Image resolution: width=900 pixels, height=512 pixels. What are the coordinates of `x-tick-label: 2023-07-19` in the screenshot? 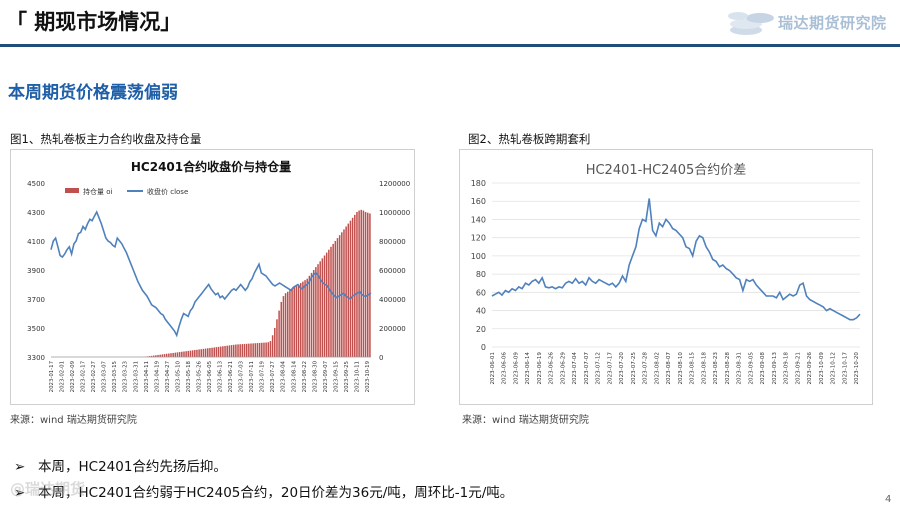 It's located at (263, 376).